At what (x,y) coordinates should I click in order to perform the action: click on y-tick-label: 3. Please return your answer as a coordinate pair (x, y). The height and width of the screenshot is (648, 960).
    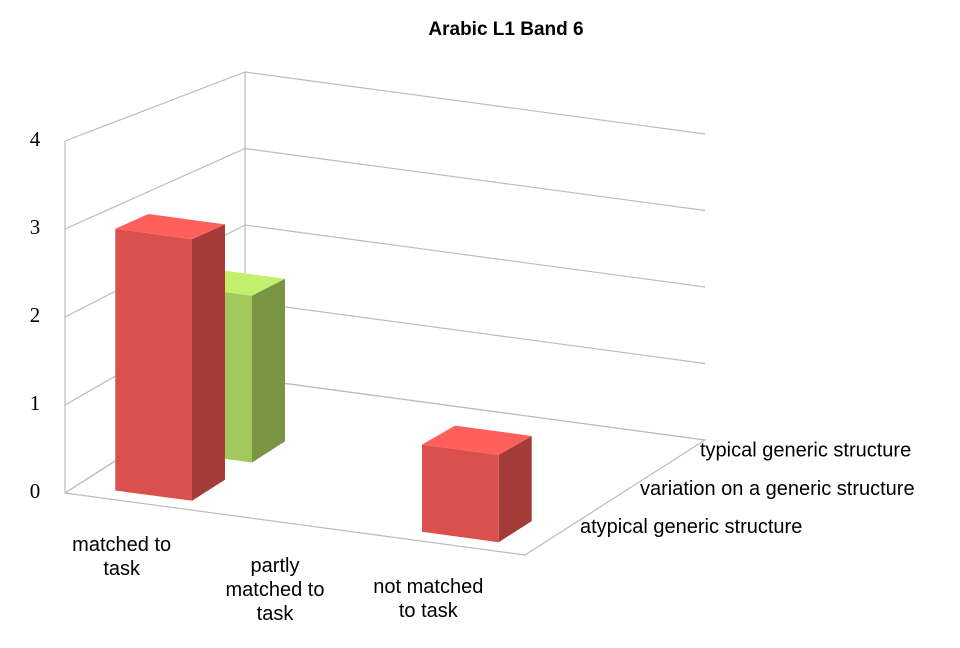
    Looking at the image, I should click on (35, 227).